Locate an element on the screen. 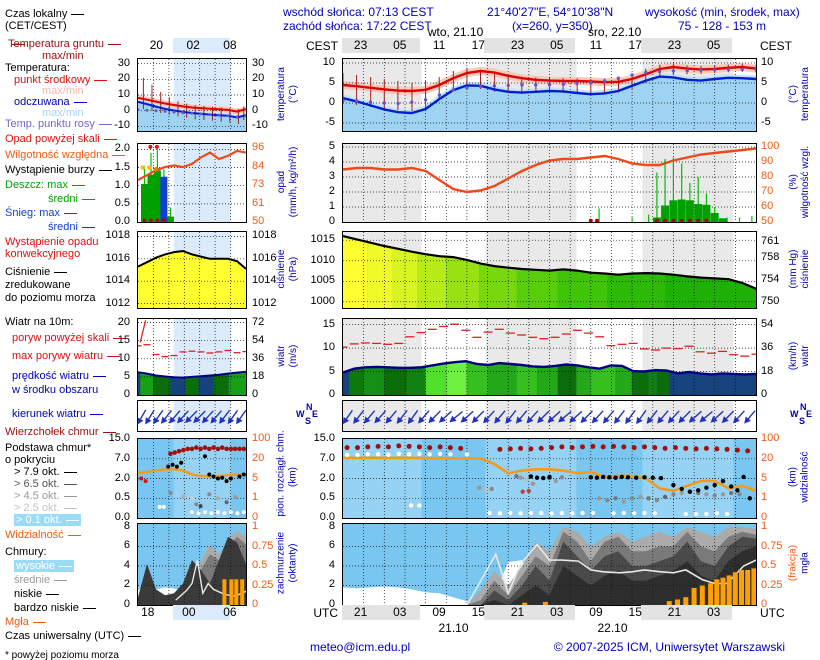  tick-label: 0.0 is located at coordinates (122, 517).